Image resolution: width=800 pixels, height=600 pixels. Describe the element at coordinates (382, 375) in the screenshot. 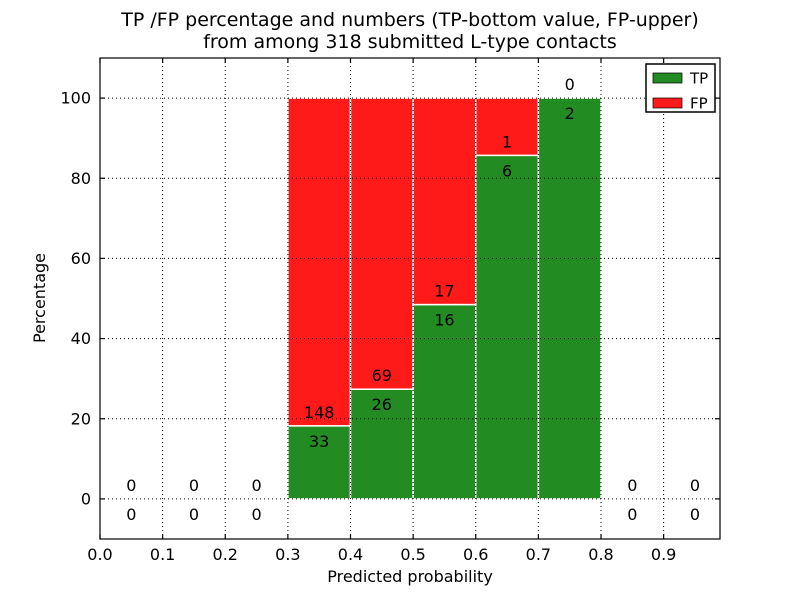

I see `fp-count-label: 69` at that location.